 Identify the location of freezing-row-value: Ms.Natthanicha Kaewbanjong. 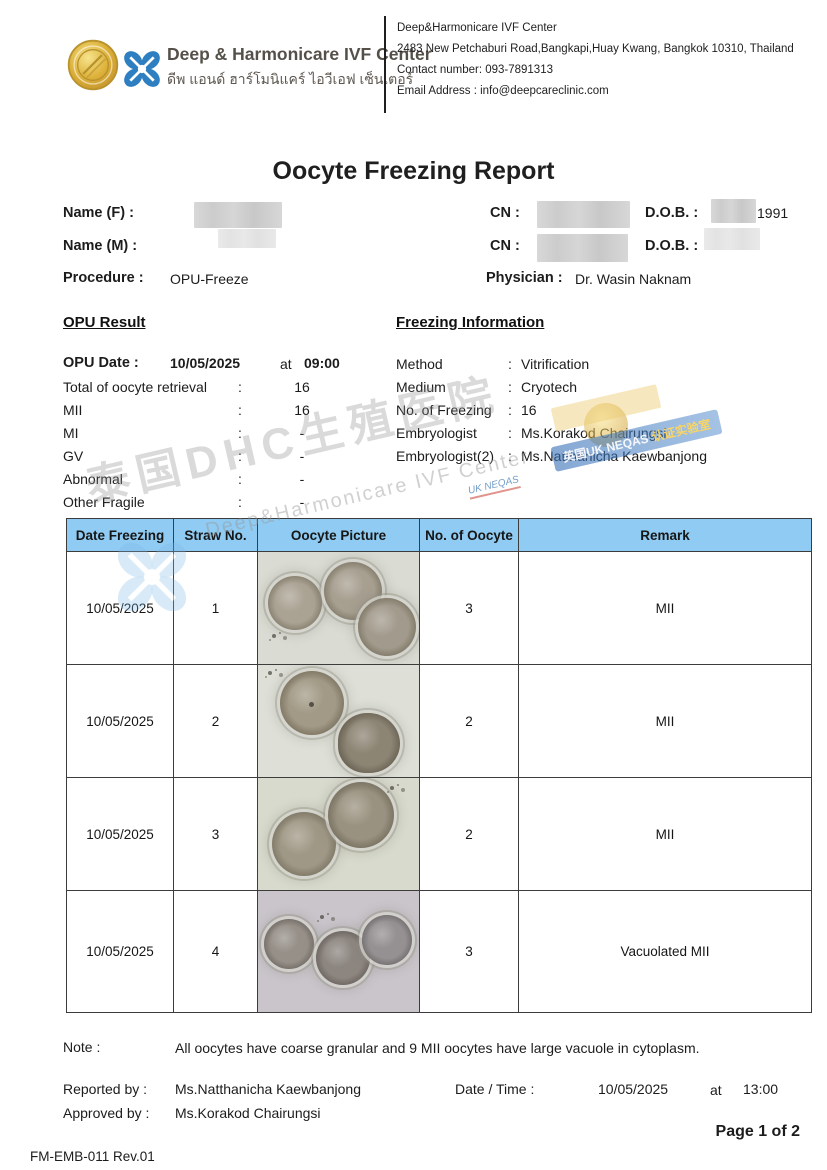
(614, 456).